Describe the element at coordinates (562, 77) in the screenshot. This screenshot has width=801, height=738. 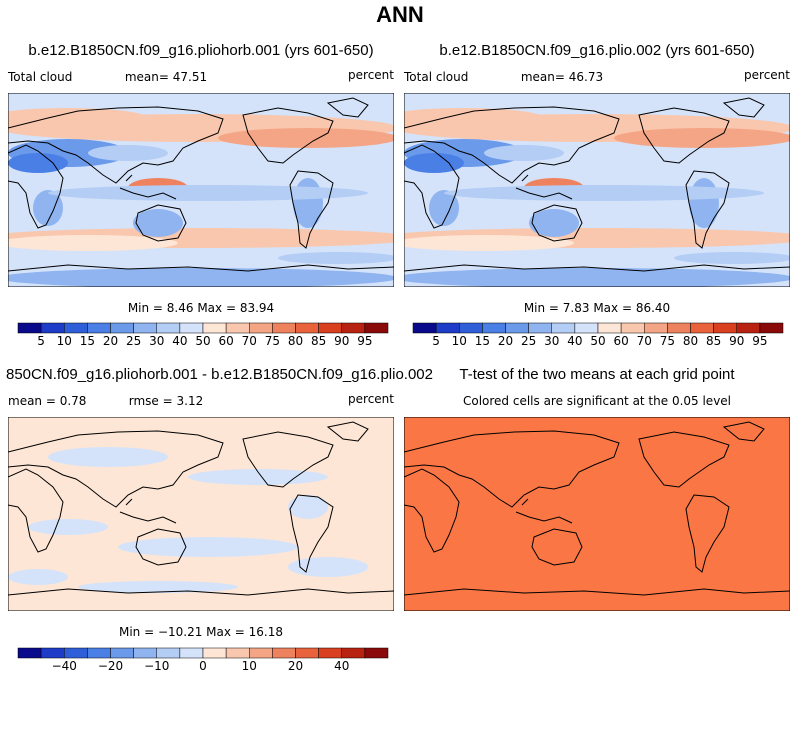
I see `panel-center-label: mean= 46.73` at that location.